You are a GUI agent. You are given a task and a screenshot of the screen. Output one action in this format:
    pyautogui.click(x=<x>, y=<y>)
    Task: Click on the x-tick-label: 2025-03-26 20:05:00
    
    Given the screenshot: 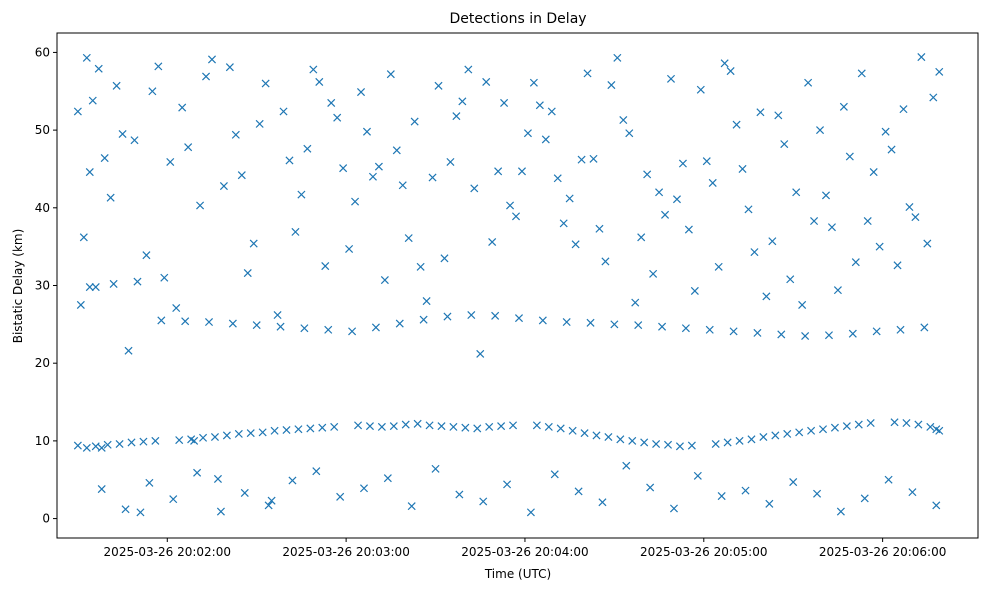 What is the action you would take?
    pyautogui.click(x=703, y=552)
    